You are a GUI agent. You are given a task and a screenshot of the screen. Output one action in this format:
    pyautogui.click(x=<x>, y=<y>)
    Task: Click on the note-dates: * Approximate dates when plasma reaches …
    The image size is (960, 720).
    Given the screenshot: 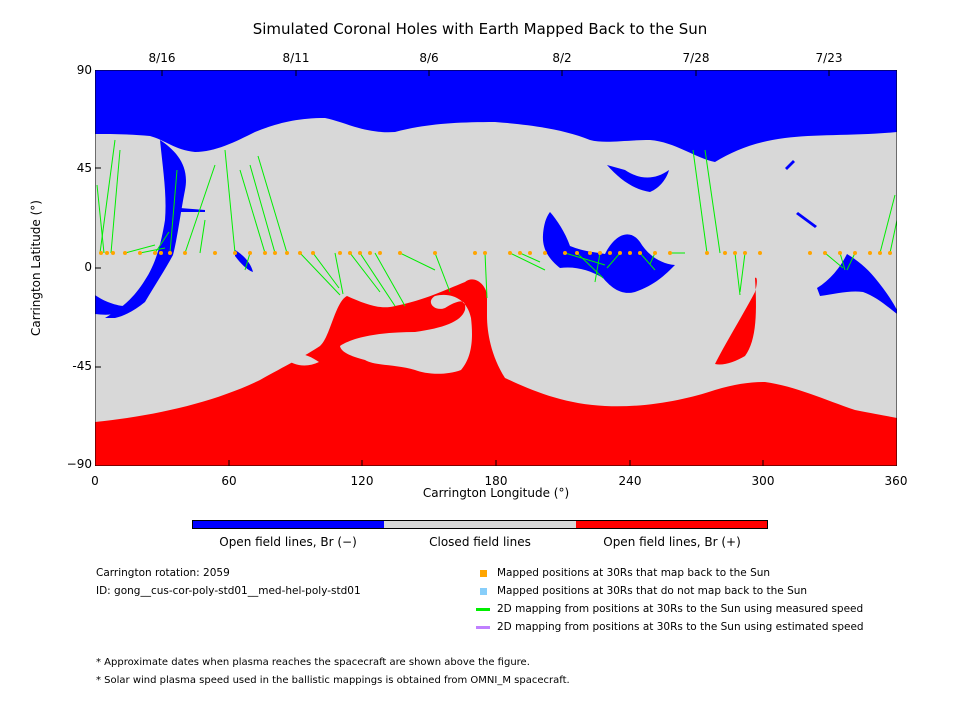 What is the action you would take?
    pyautogui.click(x=313, y=662)
    